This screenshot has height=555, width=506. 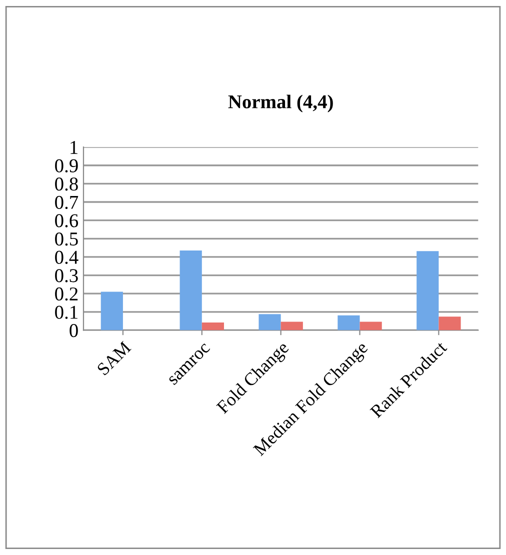 What do you see at coordinates (66, 203) in the screenshot?
I see `y-tick-label: 0.7` at bounding box center [66, 203].